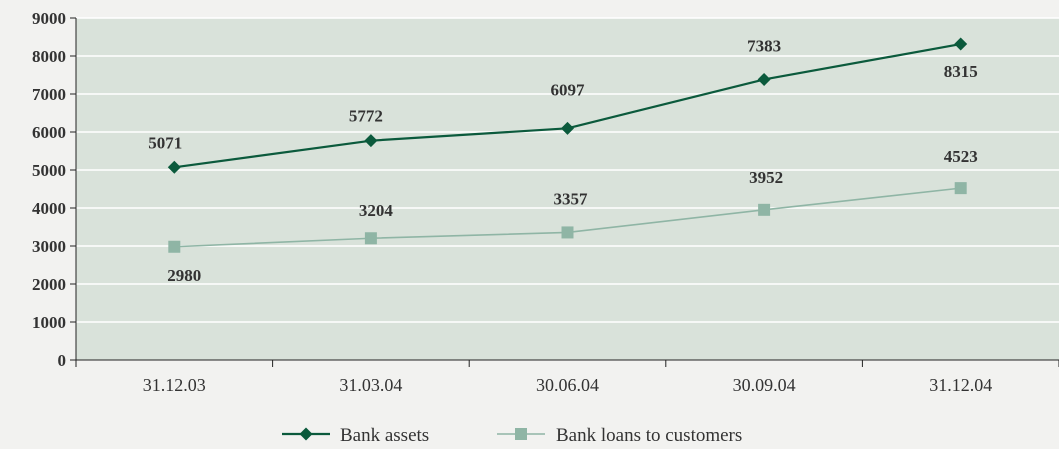 This screenshot has height=449, width=1059. Describe the element at coordinates (49, 94) in the screenshot. I see `y-tick-label: 7000` at that location.